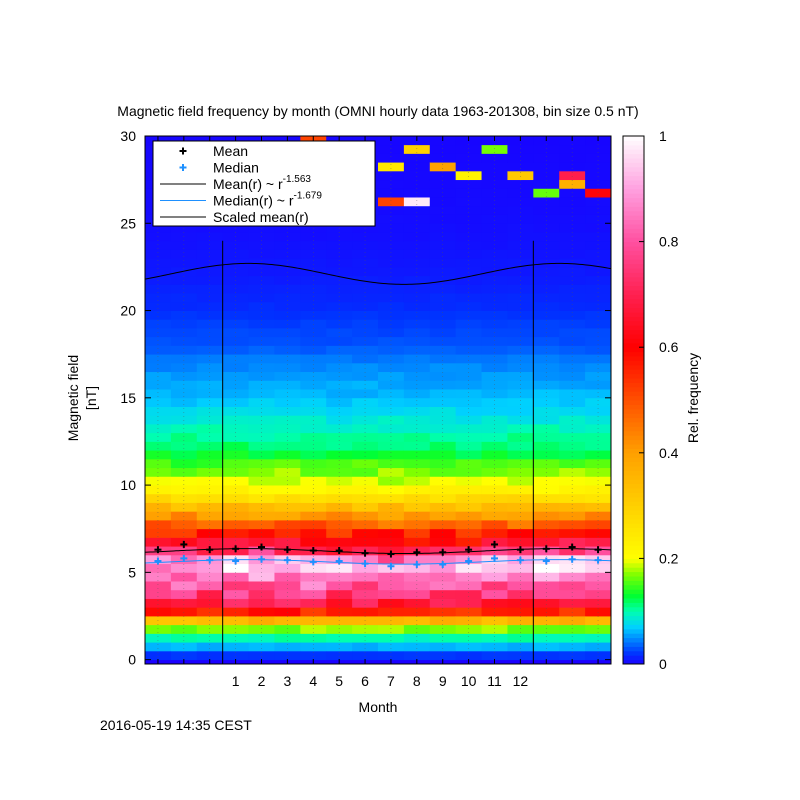  I want to click on x-tick-label: 2, so click(262, 681).